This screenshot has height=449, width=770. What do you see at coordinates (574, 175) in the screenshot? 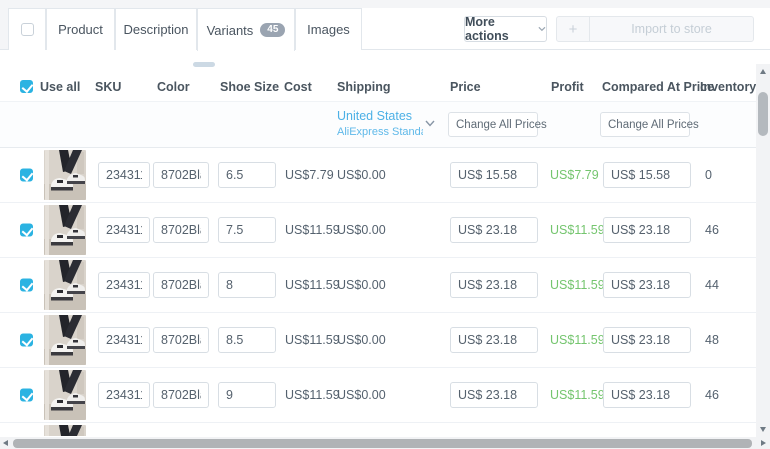
I see `profit-value: US$7.79` at bounding box center [574, 175].